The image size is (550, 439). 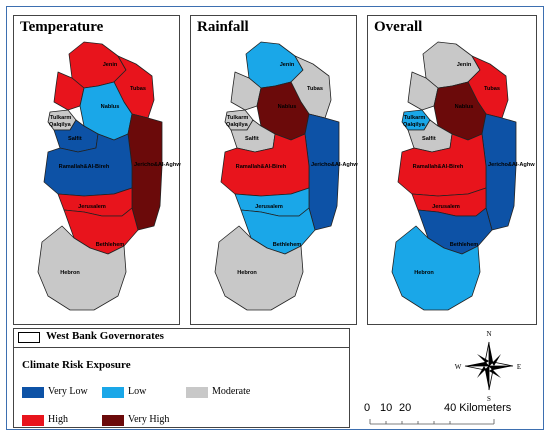 I want to click on scale-label-20: 20, so click(x=405, y=408).